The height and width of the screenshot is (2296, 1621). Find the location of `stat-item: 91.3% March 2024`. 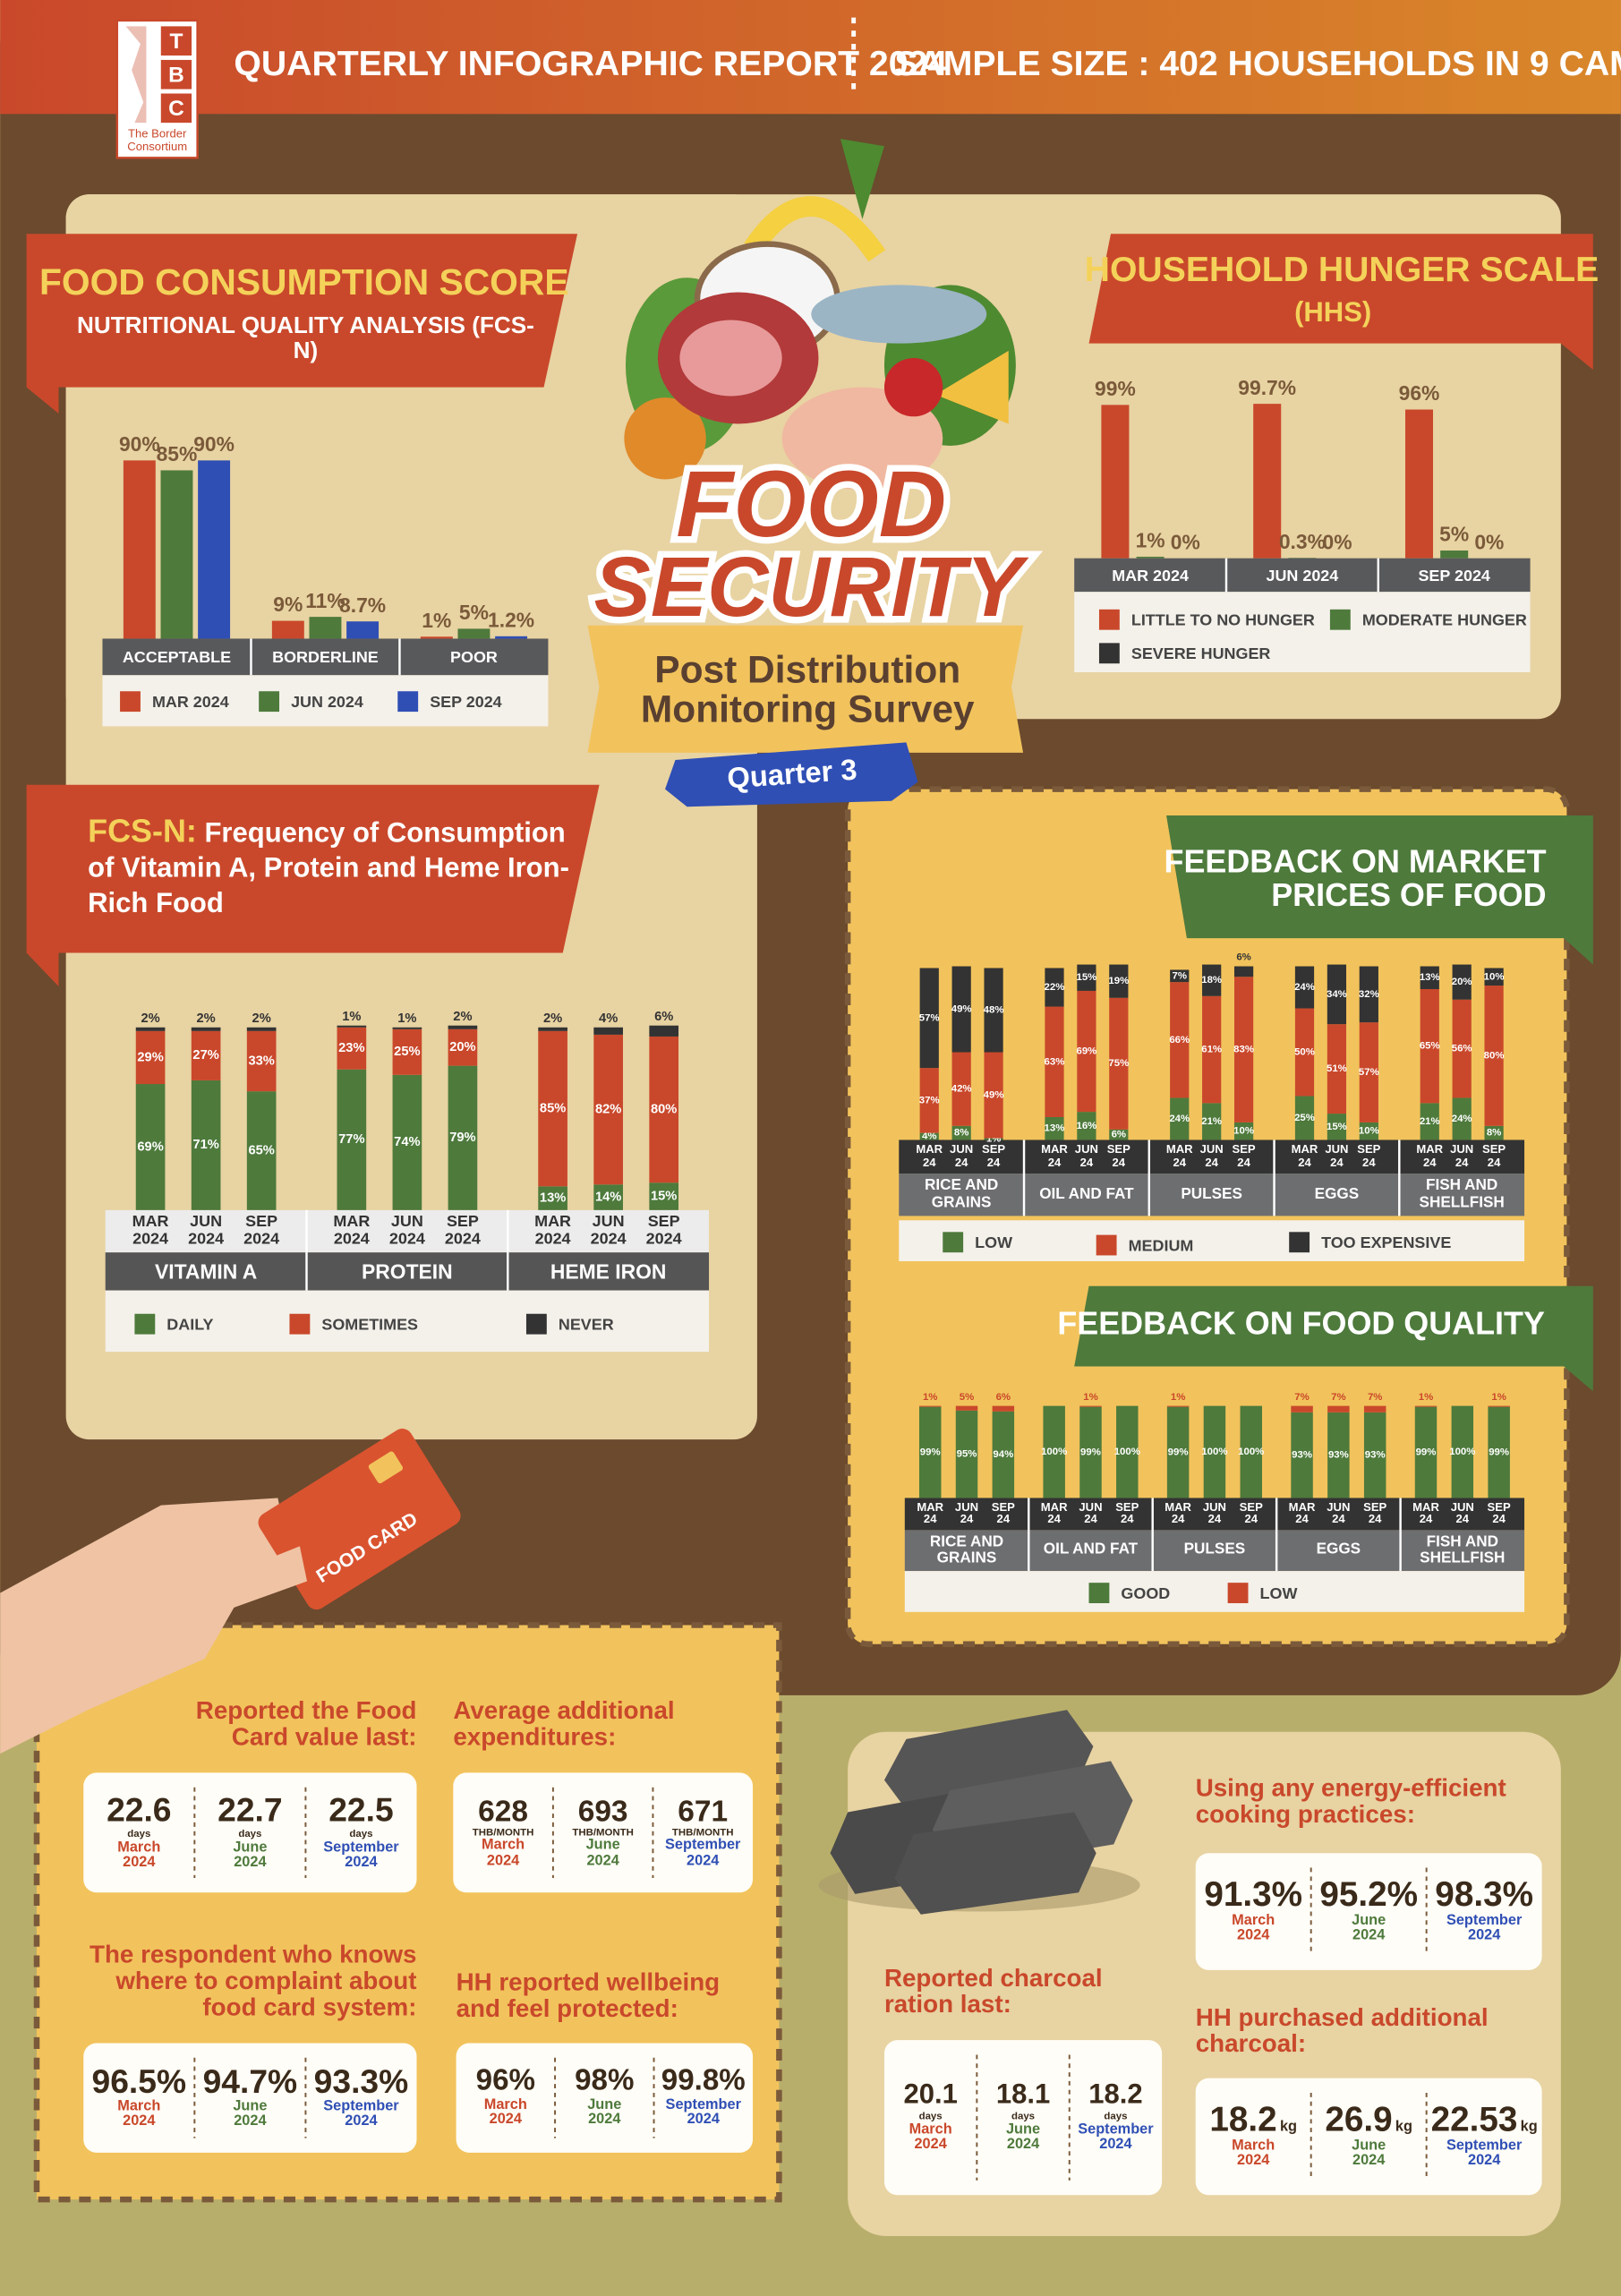

stat-item: 91.3% March 2024 is located at coordinates (1253, 1911).